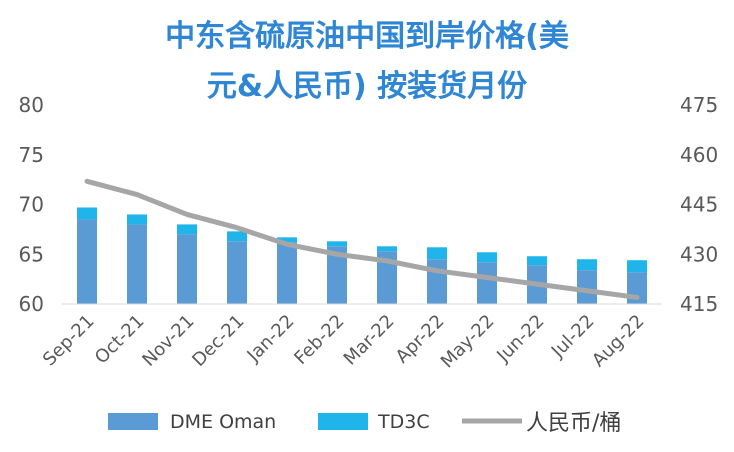  Describe the element at coordinates (573, 423) in the screenshot. I see `legend-label-rmb: 人民币/桶` at that location.